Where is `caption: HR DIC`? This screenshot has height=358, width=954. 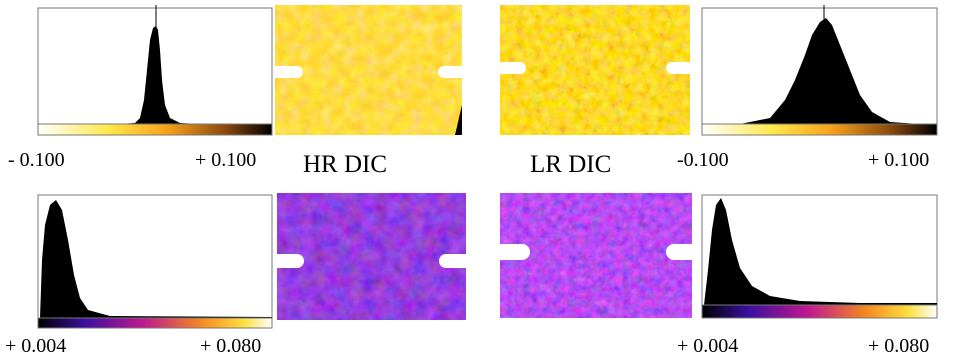
caption: HR DIC is located at coordinates (345, 164).